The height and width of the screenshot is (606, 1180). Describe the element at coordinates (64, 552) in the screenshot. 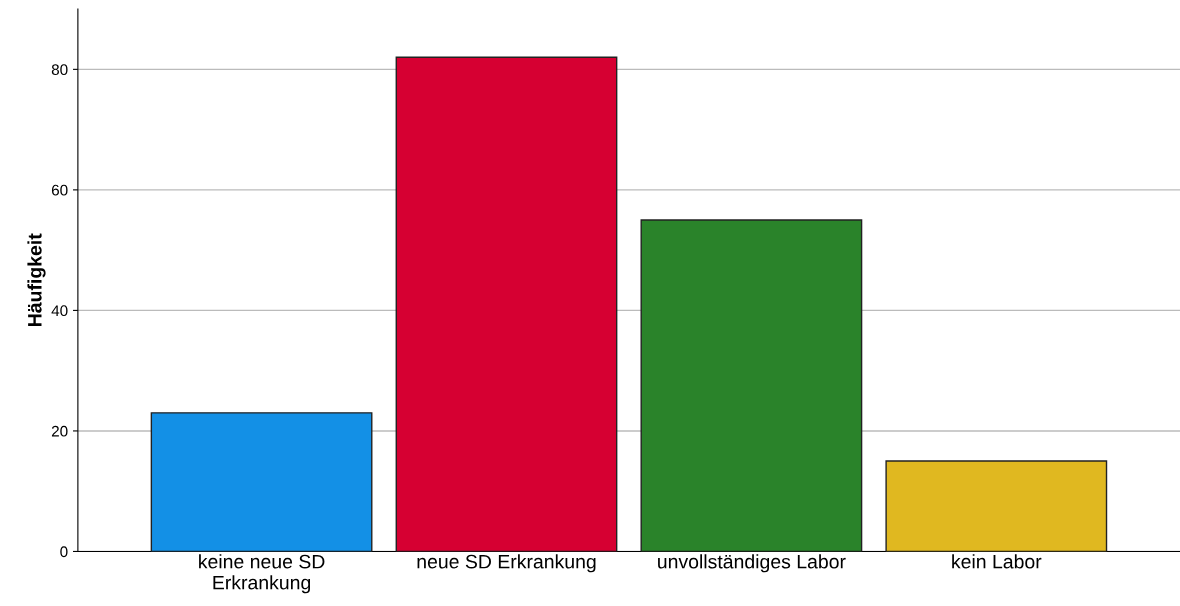

I see `y-tick-label: 0` at that location.